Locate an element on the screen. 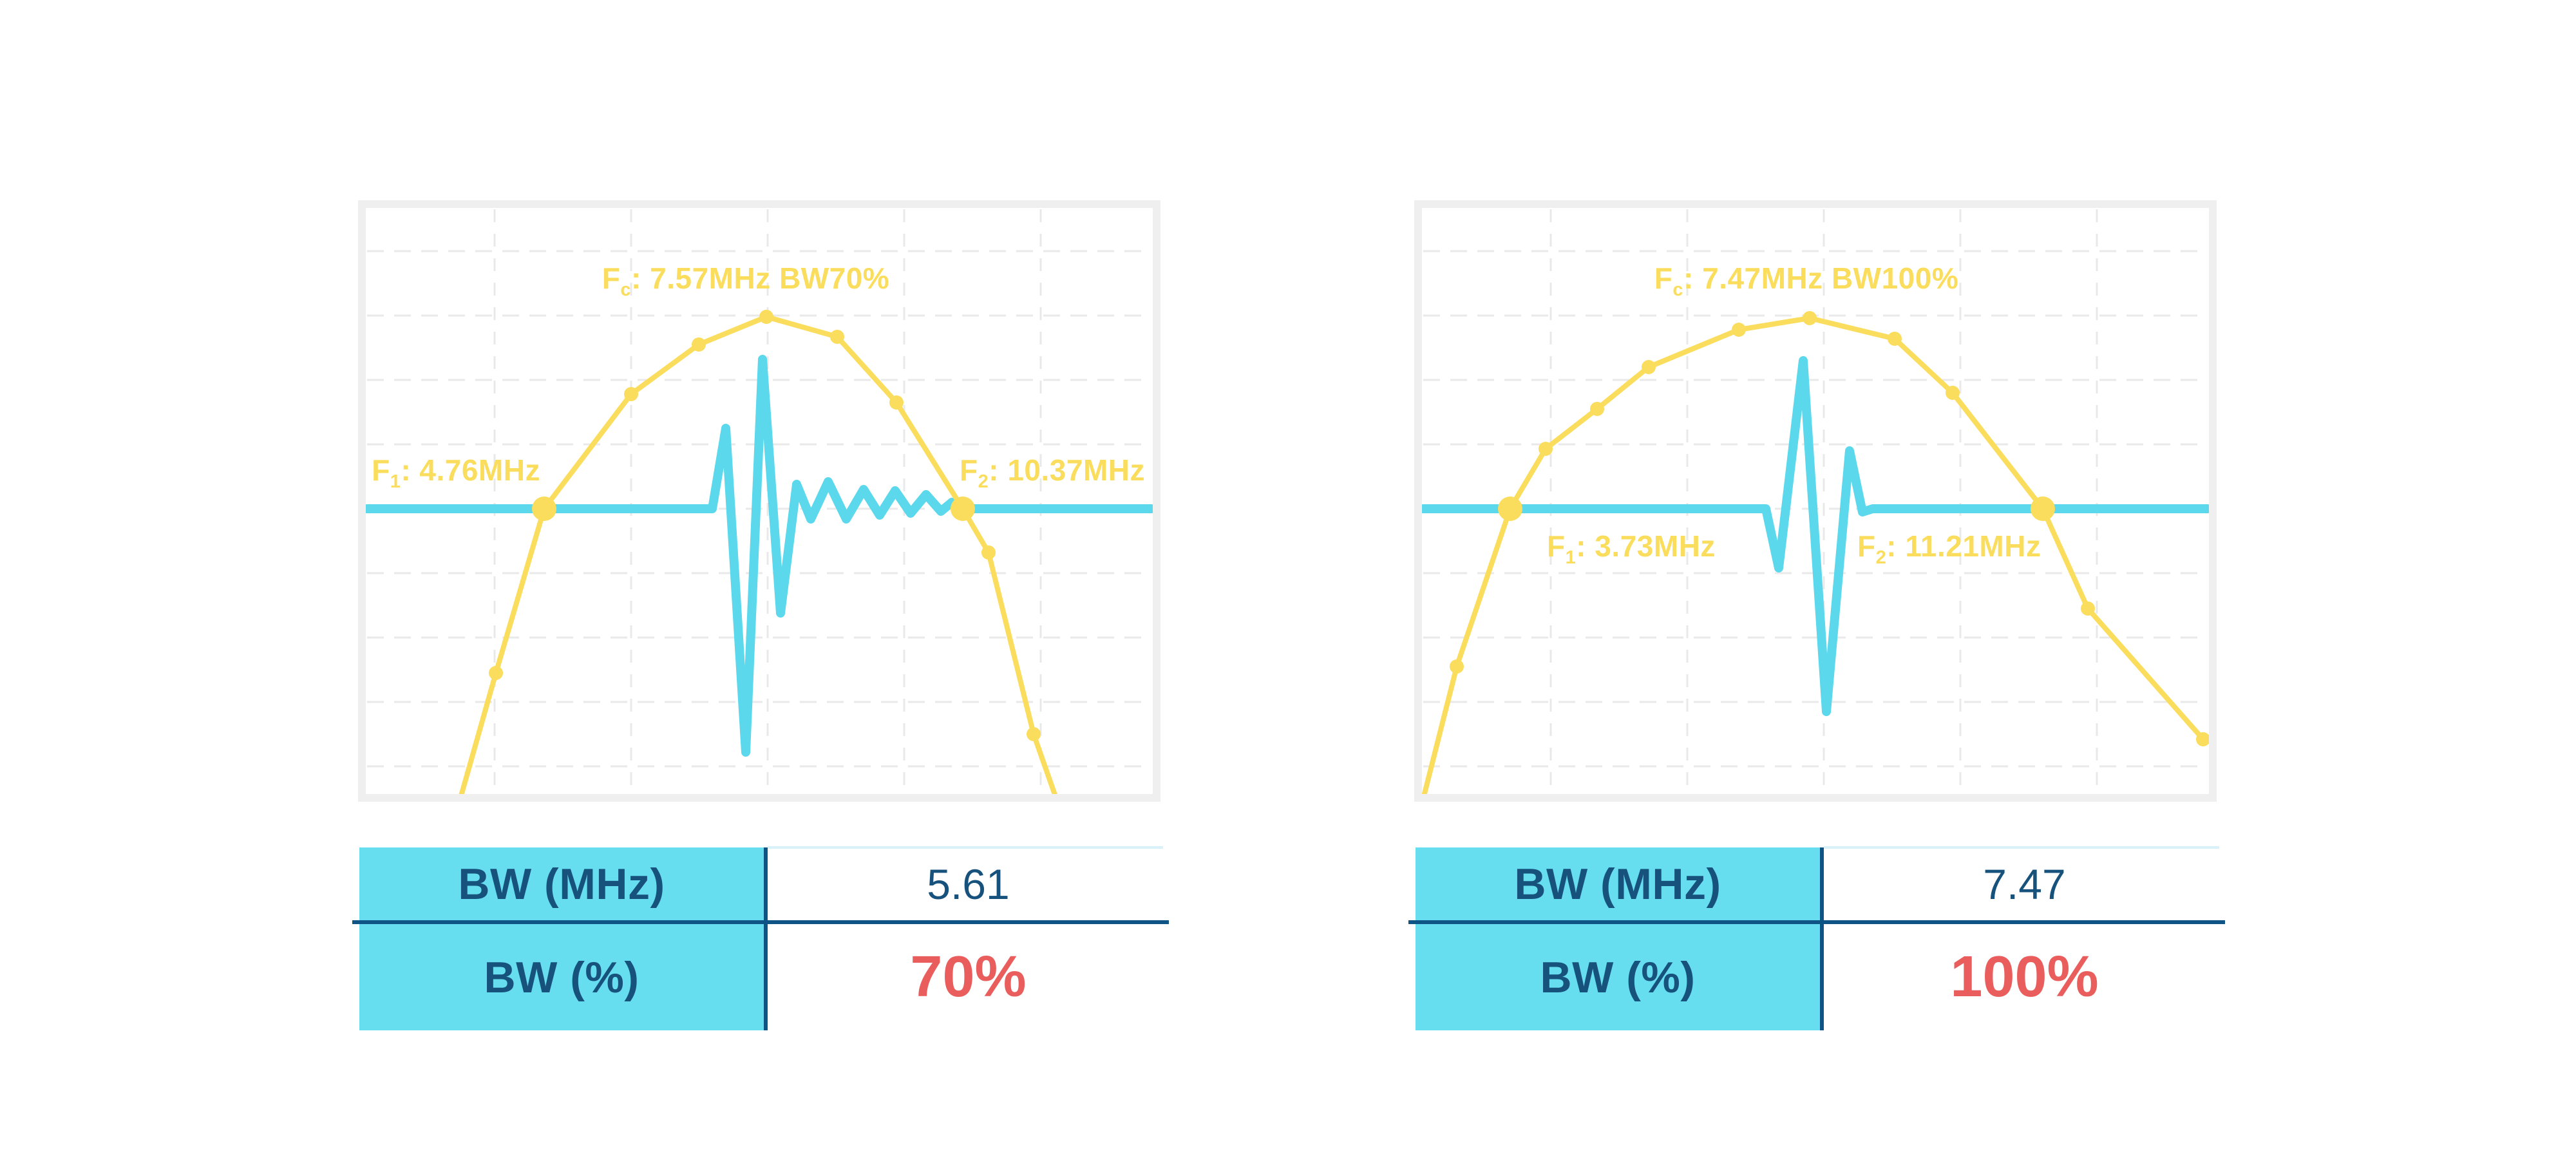 This screenshot has width=2576, height=1154. table-row-value: 70% is located at coordinates (969, 977).